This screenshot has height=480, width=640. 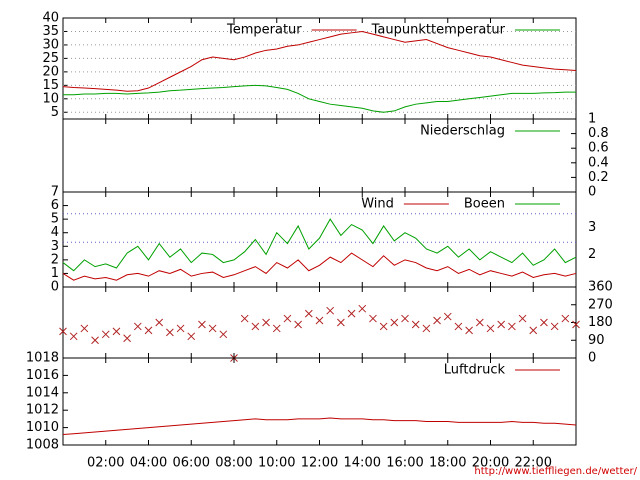 What do you see at coordinates (50, 44) in the screenshot?
I see `y-tick-label: 30` at bounding box center [50, 44].